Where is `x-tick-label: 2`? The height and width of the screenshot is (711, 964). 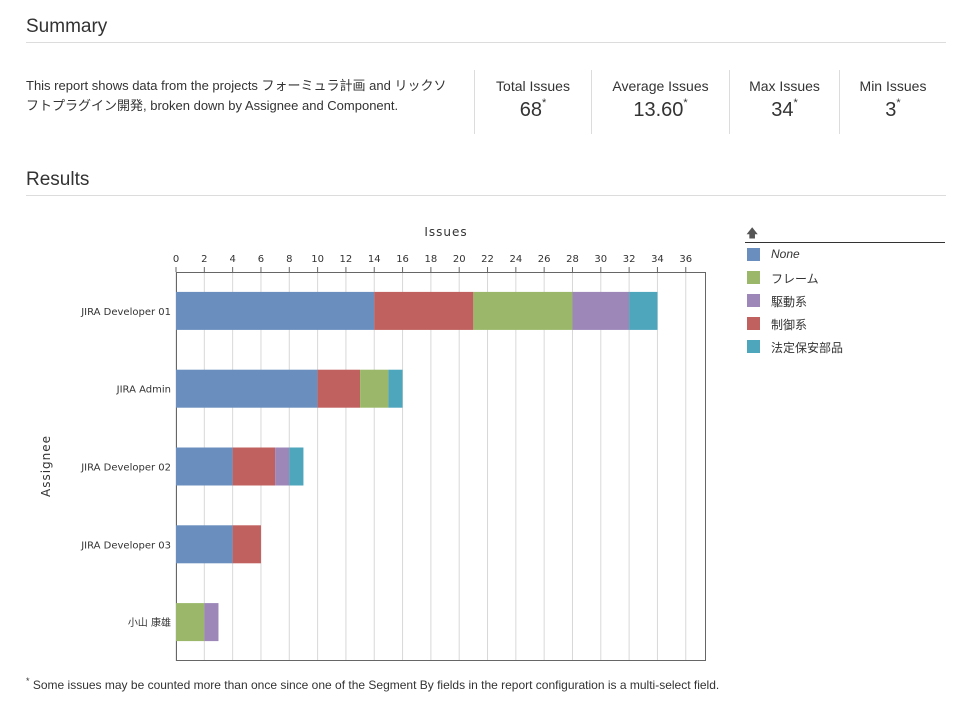 x-tick-label: 2 is located at coordinates (204, 259).